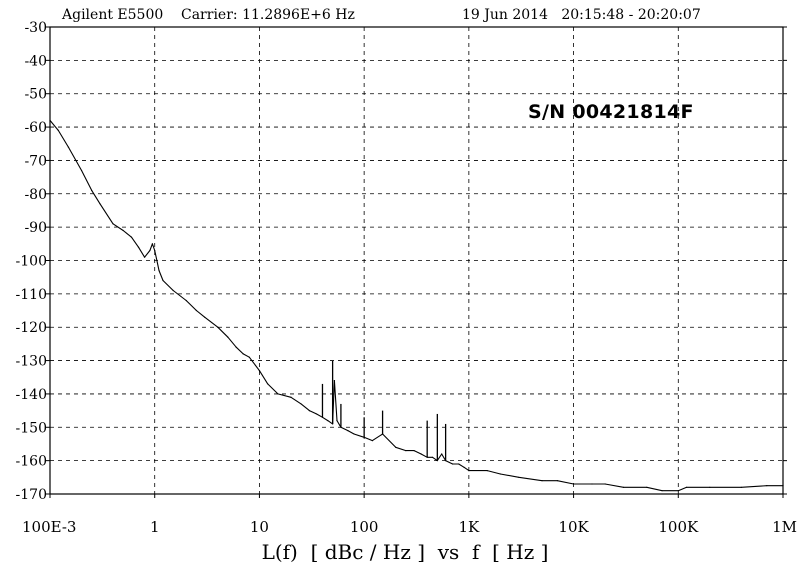 This screenshot has width=800, height=564. Describe the element at coordinates (35, 195) in the screenshot. I see `y-tick-label: -80` at that location.